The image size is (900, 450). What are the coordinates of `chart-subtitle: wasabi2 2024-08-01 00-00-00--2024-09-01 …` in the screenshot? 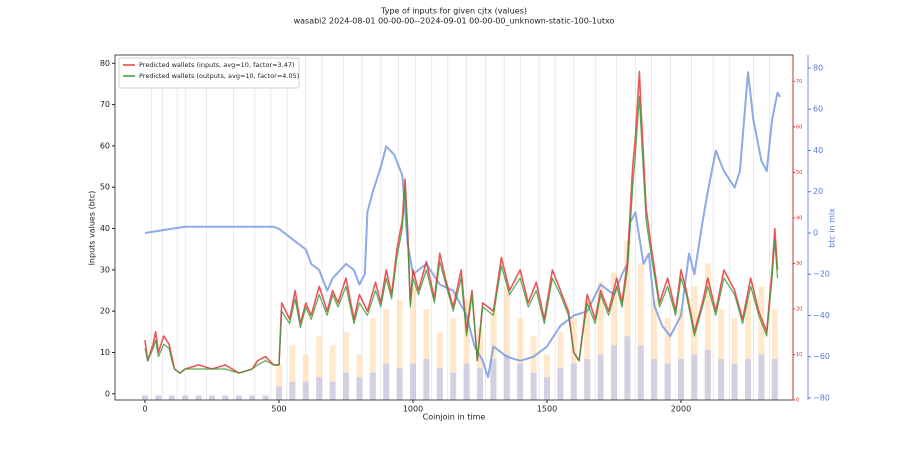 It's located at (454, 21).